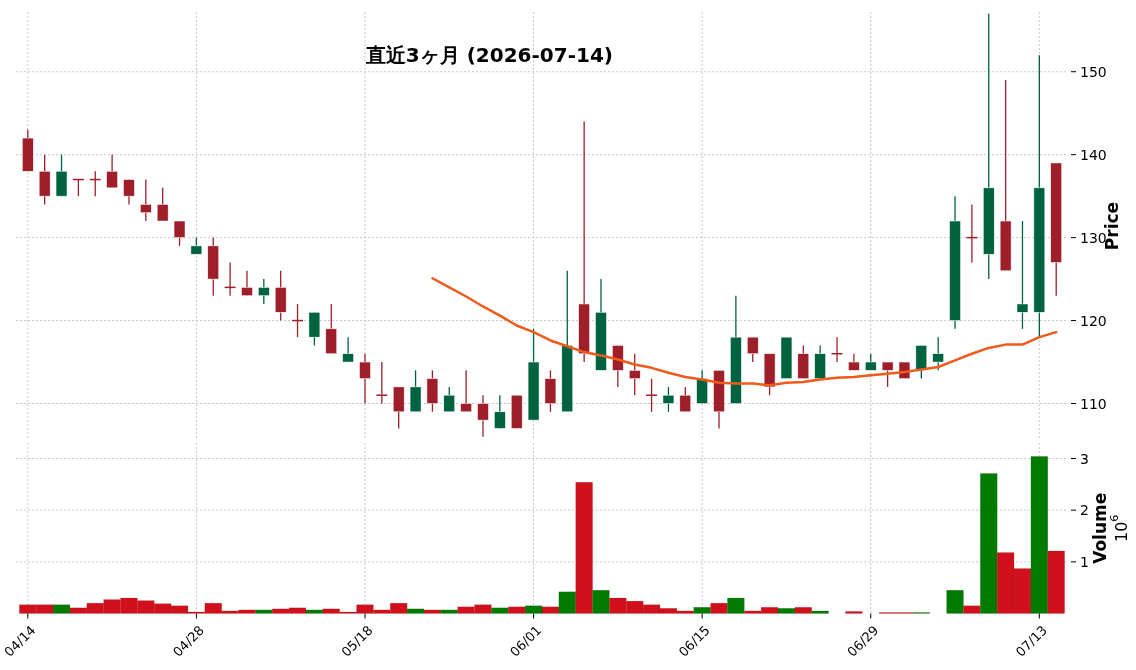 The height and width of the screenshot is (670, 1136). I want to click on y-tick-label: 140, so click(1093, 154).